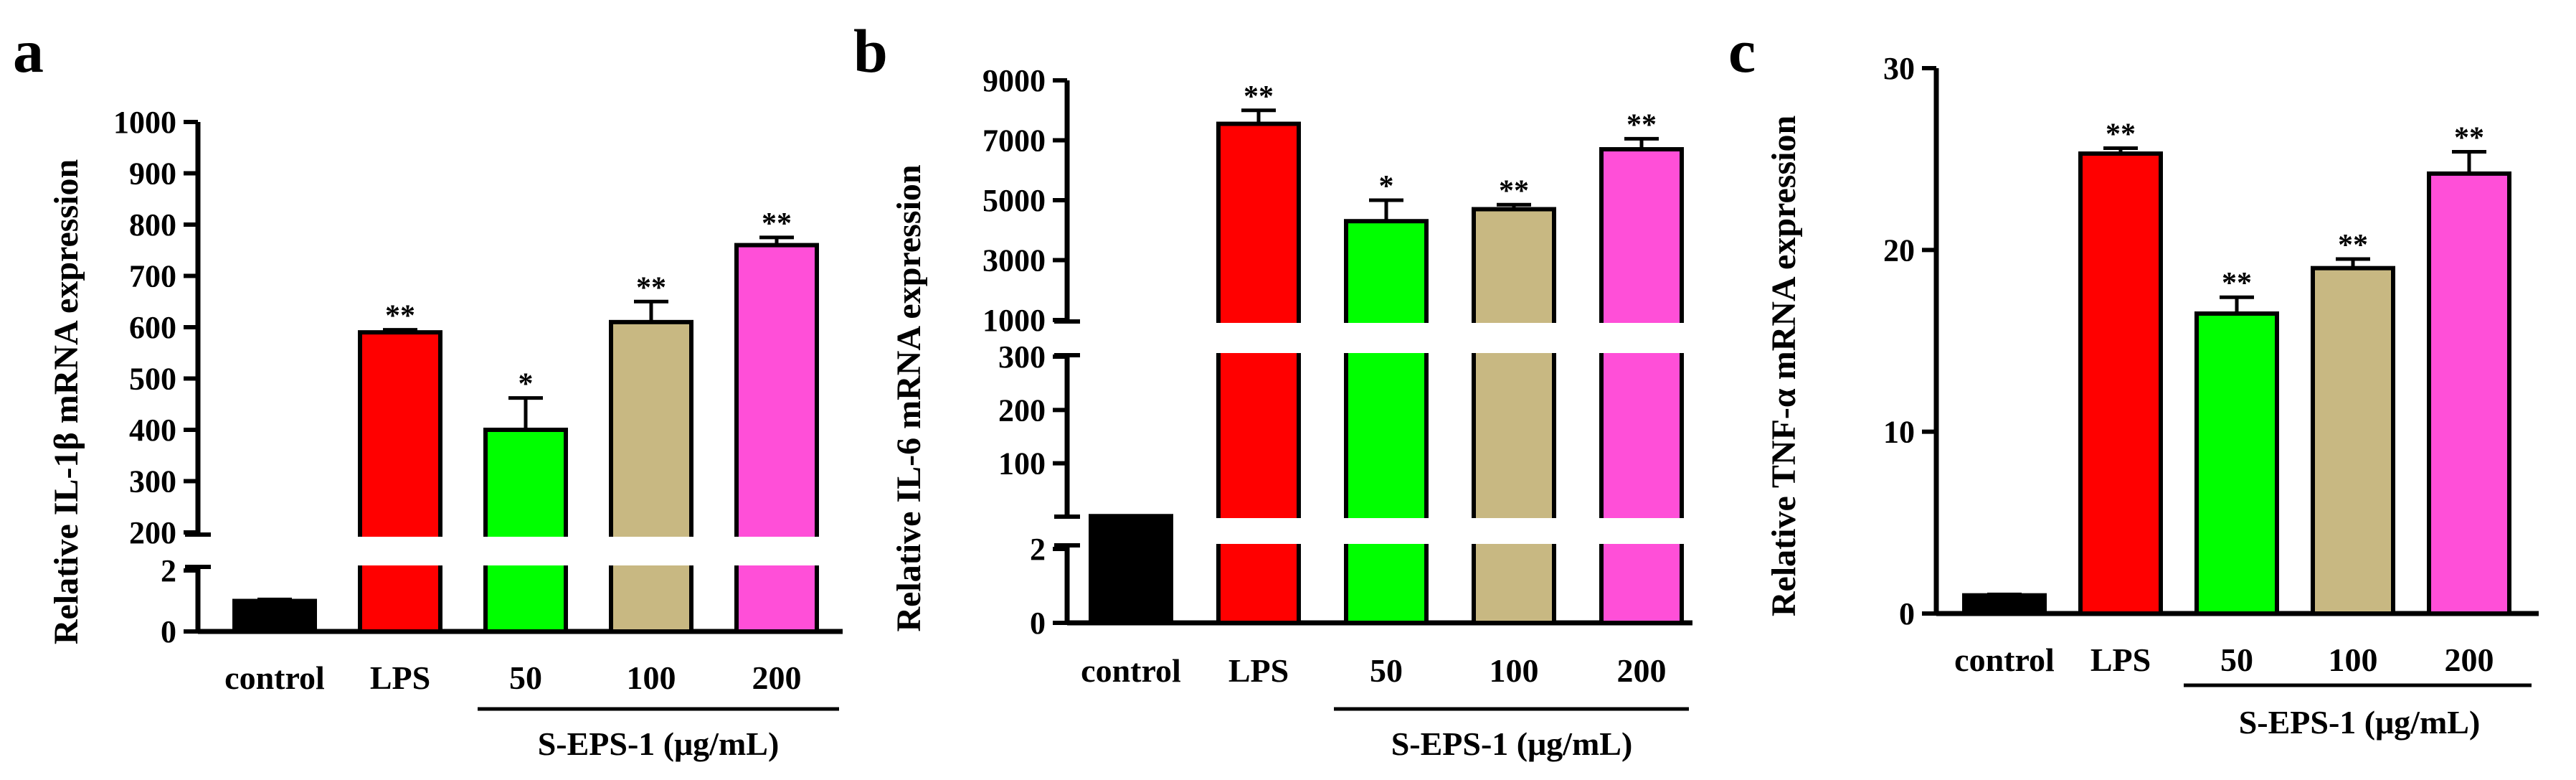  Describe the element at coordinates (1899, 250) in the screenshot. I see `panel-c-ytick-label: 20` at that location.